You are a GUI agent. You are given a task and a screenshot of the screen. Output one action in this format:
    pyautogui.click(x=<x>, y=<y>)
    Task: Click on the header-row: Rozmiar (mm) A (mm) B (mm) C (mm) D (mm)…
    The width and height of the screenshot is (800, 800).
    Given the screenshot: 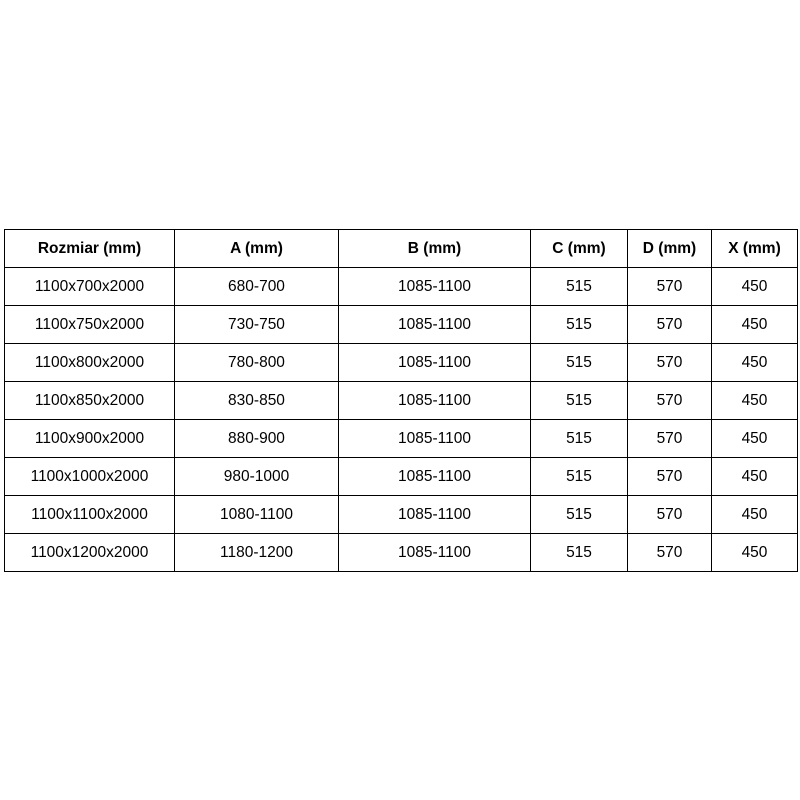 What is the action you would take?
    pyautogui.click(x=401, y=248)
    